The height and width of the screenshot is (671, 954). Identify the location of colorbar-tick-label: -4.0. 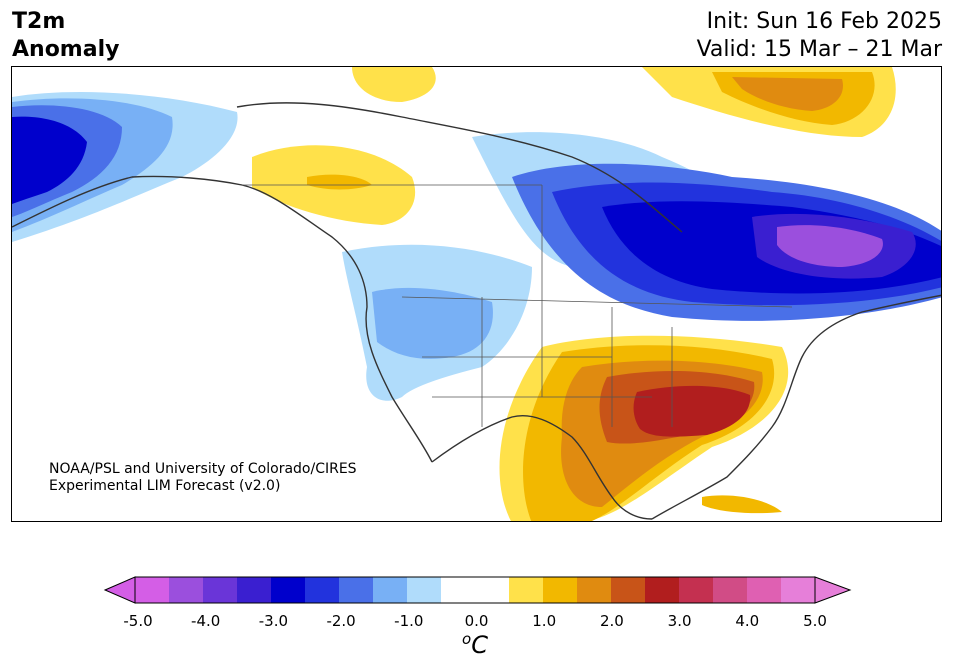
(206, 621).